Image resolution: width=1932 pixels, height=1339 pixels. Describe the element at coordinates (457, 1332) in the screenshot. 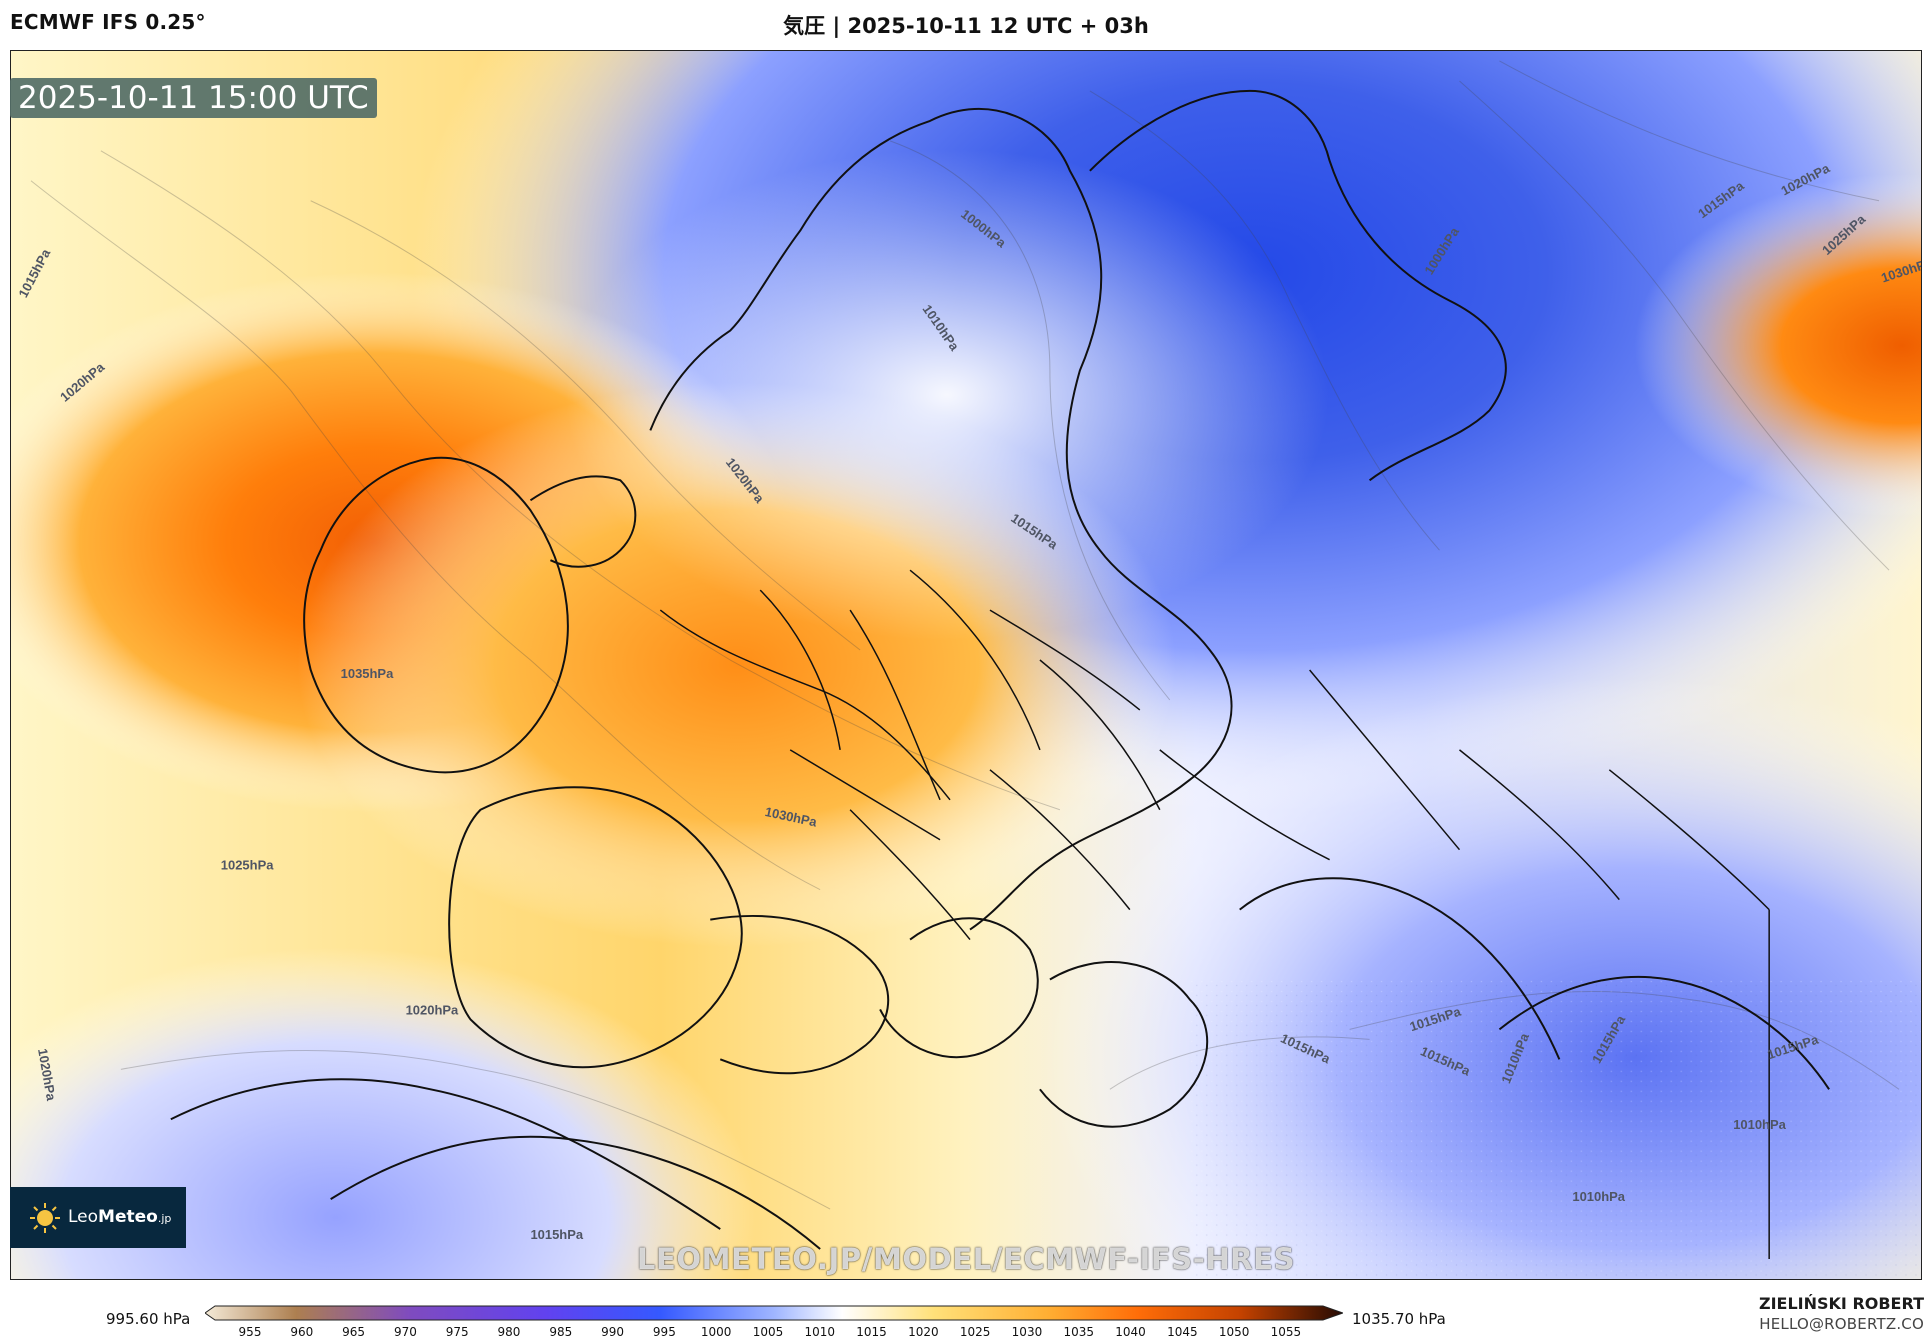

I see `scale-tick: 975` at that location.